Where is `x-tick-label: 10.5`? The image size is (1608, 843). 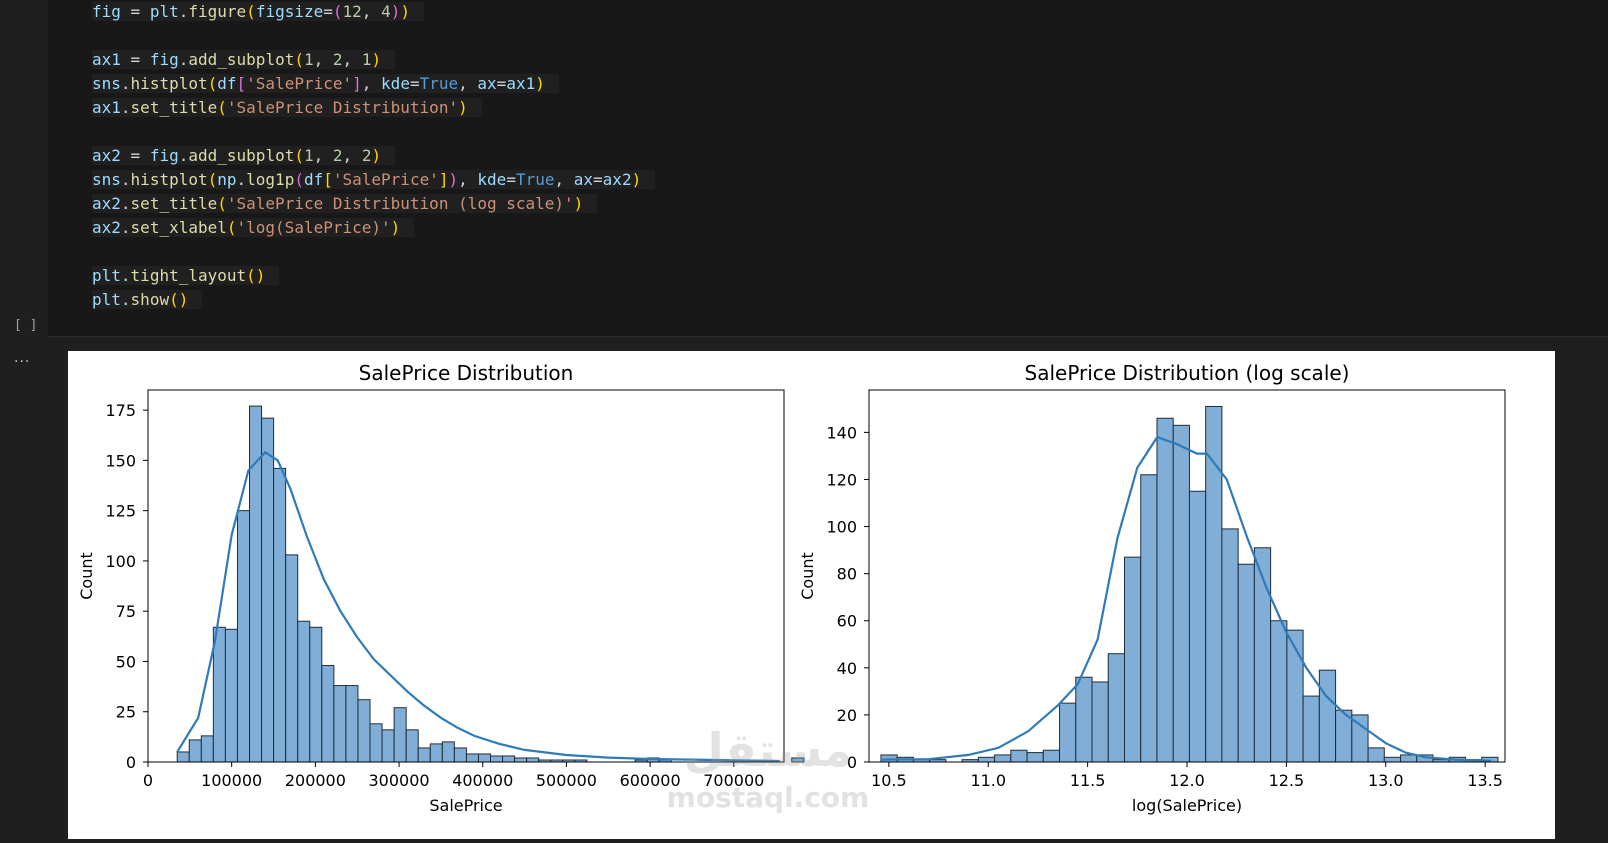
x-tick-label: 10.5 is located at coordinates (889, 780).